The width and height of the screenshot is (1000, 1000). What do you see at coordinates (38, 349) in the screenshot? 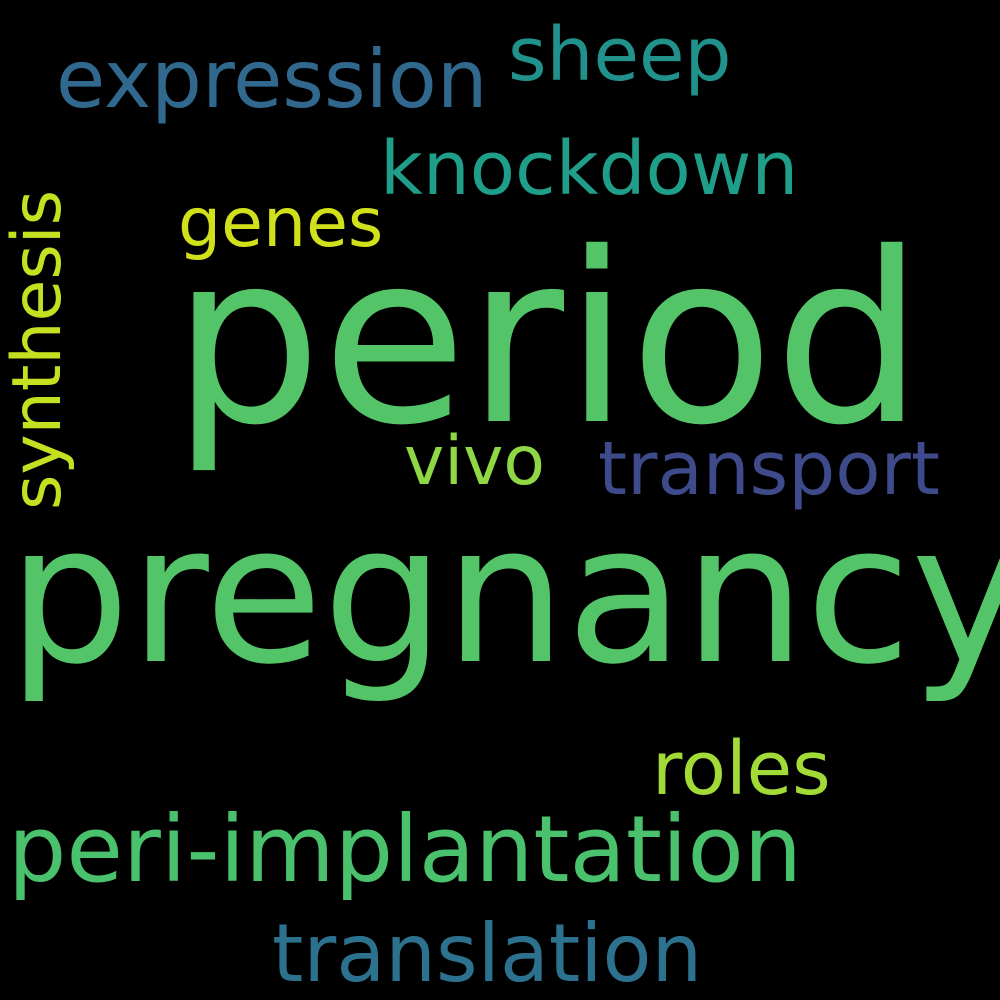
I see `word-synthesis: synthesis` at bounding box center [38, 349].